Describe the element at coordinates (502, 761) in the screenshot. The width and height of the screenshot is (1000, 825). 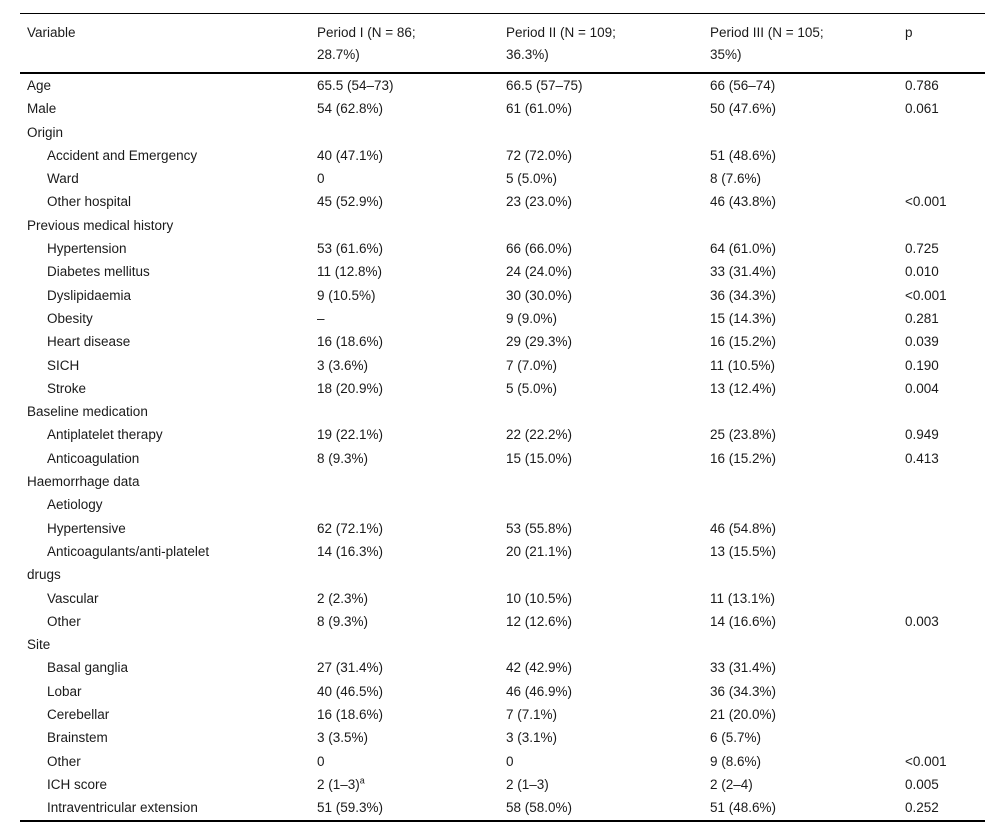
I see `table-row: Other 0 0 9 (8.6%) <0.001` at that location.